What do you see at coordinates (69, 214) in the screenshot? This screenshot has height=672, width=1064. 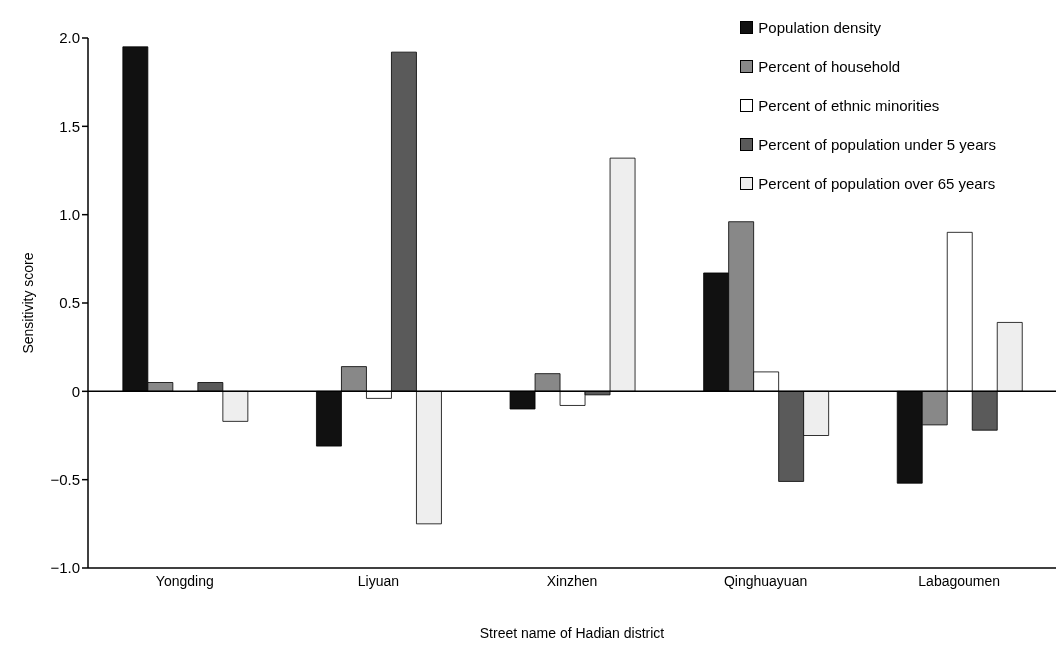 I see `y-tick-label: 1.0` at bounding box center [69, 214].